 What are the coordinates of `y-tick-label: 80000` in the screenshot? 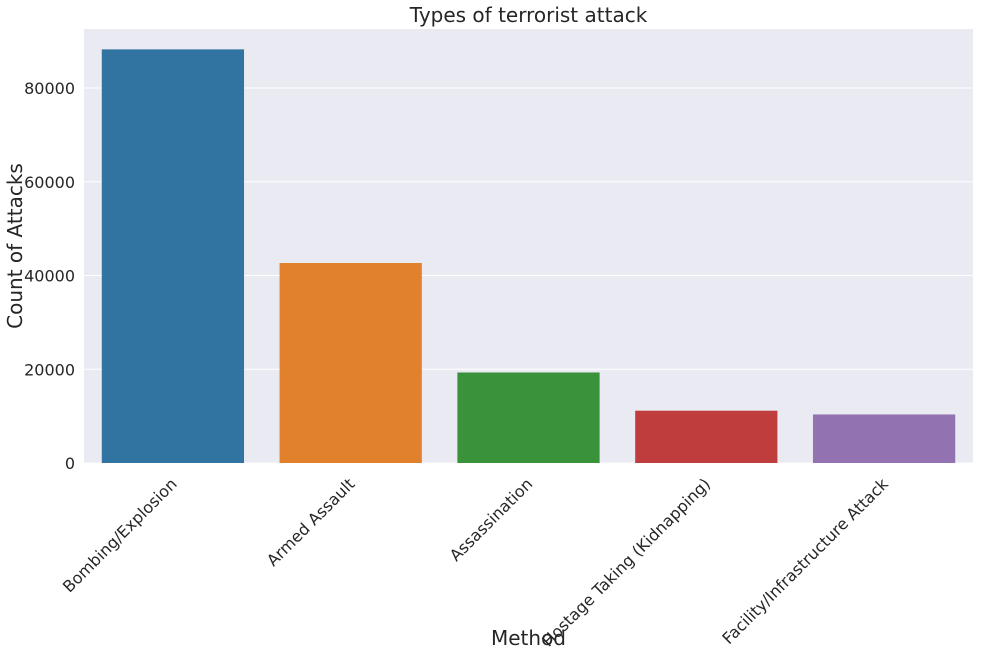 It's located at (49, 88).